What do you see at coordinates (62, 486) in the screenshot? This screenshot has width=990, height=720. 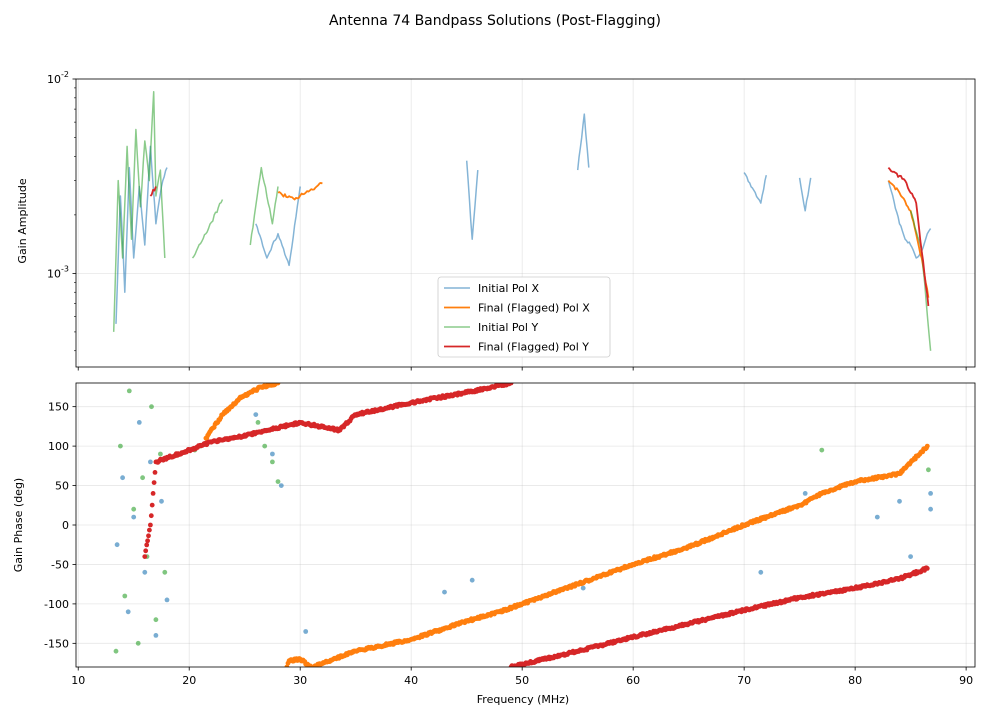 I see `y-tick-label: 50` at bounding box center [62, 486].